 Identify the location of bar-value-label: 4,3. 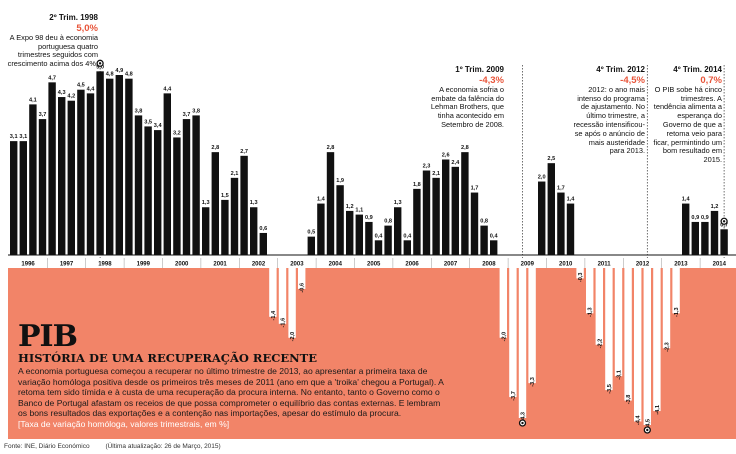
(62, 93).